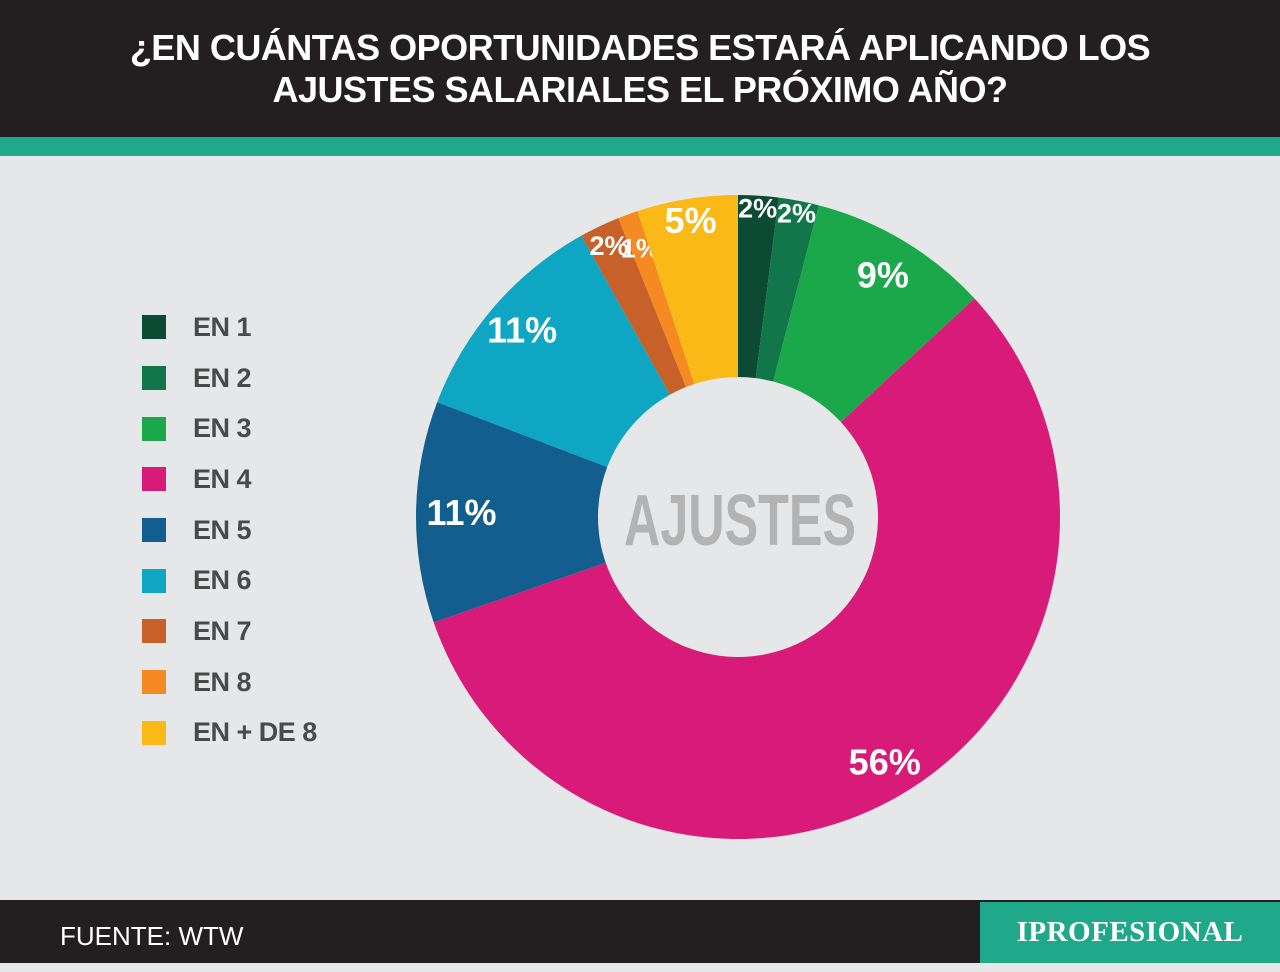 This screenshot has height=972, width=1280. I want to click on brand-logo-text: IPROFESIONAL, so click(1130, 932).